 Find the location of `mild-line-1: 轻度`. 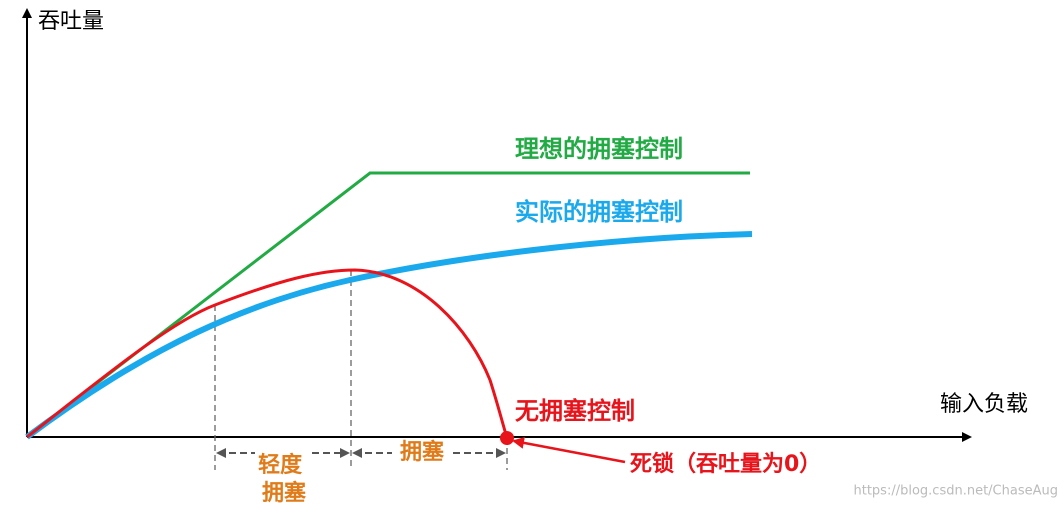

mild-line-1: 轻度 is located at coordinates (280, 465).